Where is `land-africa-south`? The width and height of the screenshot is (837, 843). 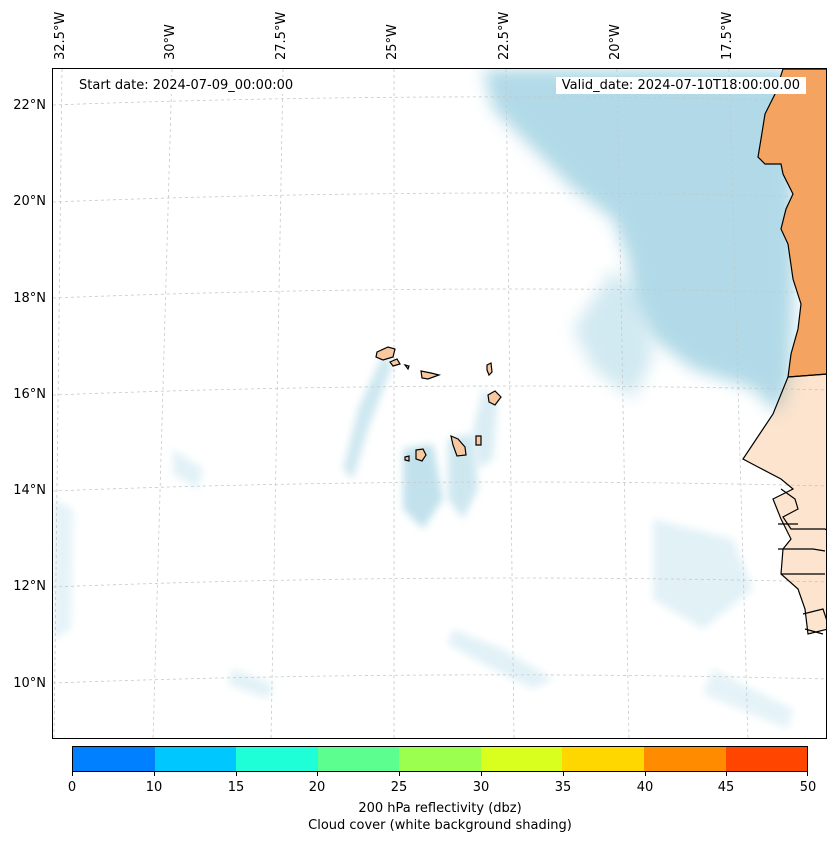
land-africa-south is located at coordinates (784, 504).